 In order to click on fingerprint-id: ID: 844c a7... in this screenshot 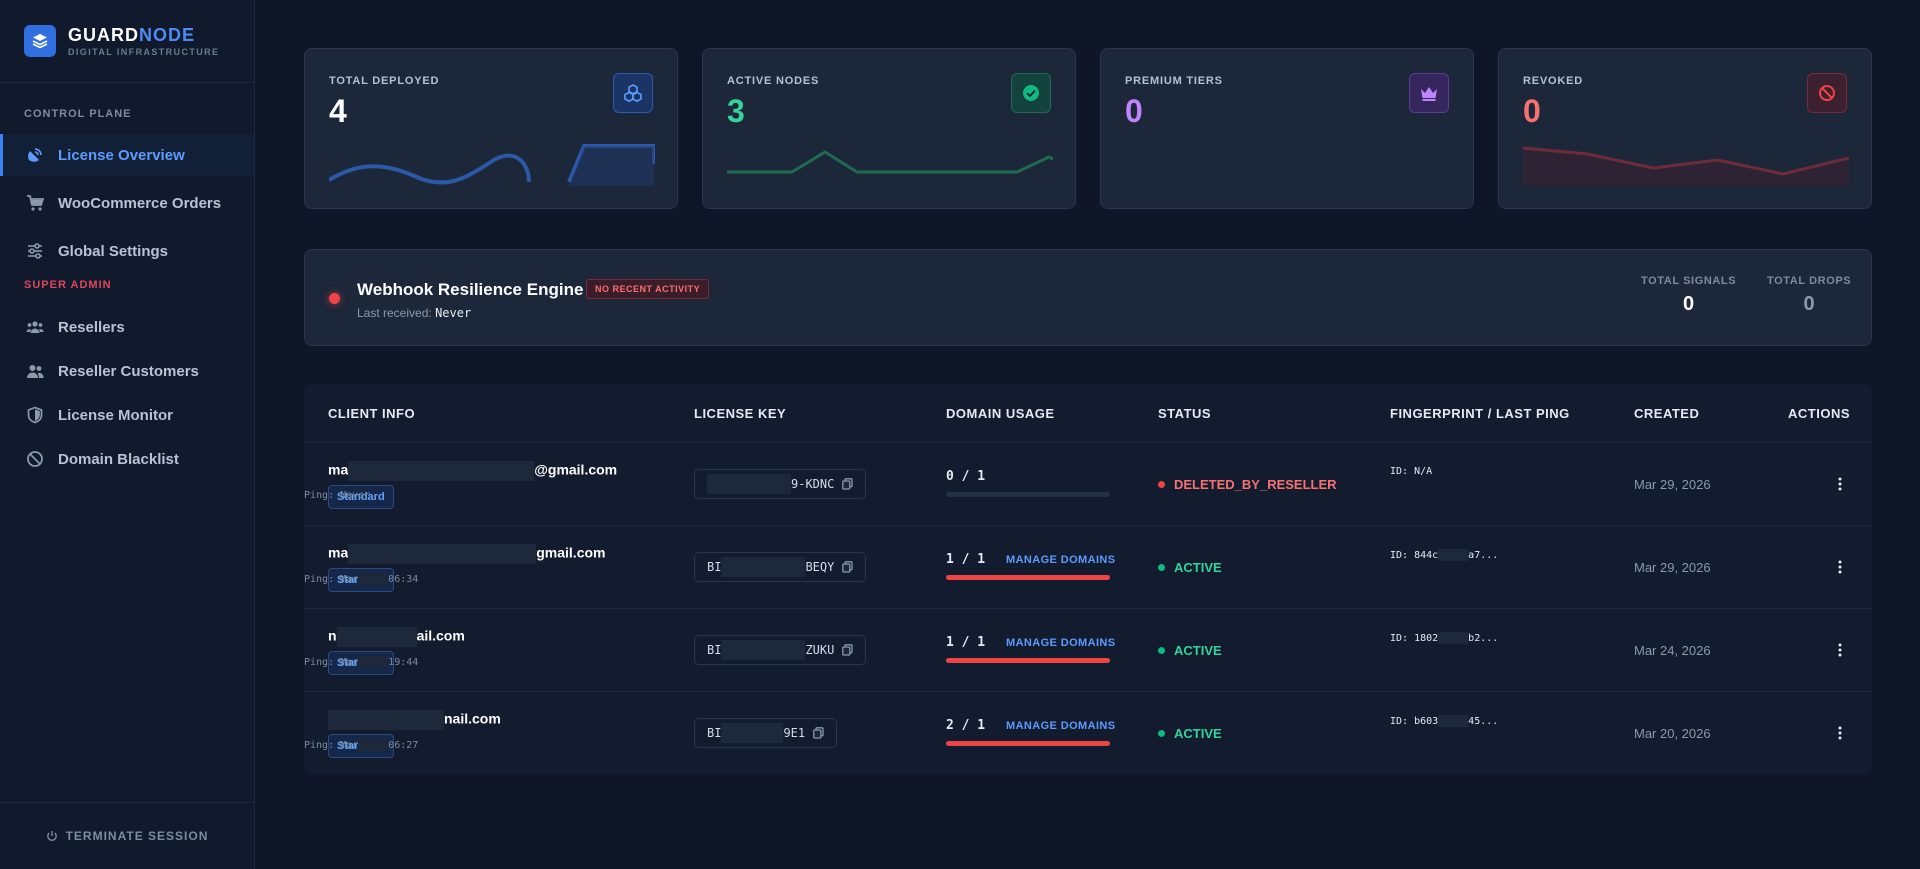, I will do `click(1444, 555)`.